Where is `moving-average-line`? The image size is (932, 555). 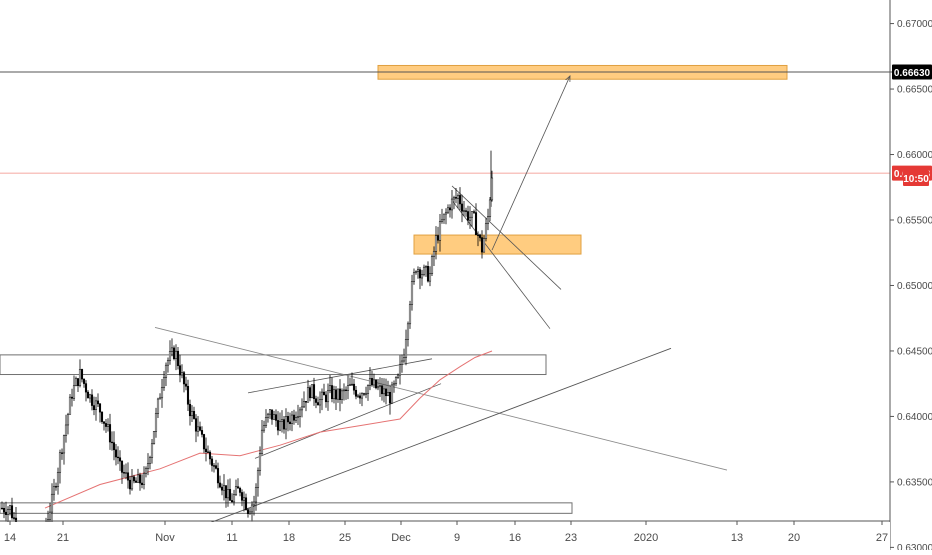
moving-average-line is located at coordinates (268, 429).